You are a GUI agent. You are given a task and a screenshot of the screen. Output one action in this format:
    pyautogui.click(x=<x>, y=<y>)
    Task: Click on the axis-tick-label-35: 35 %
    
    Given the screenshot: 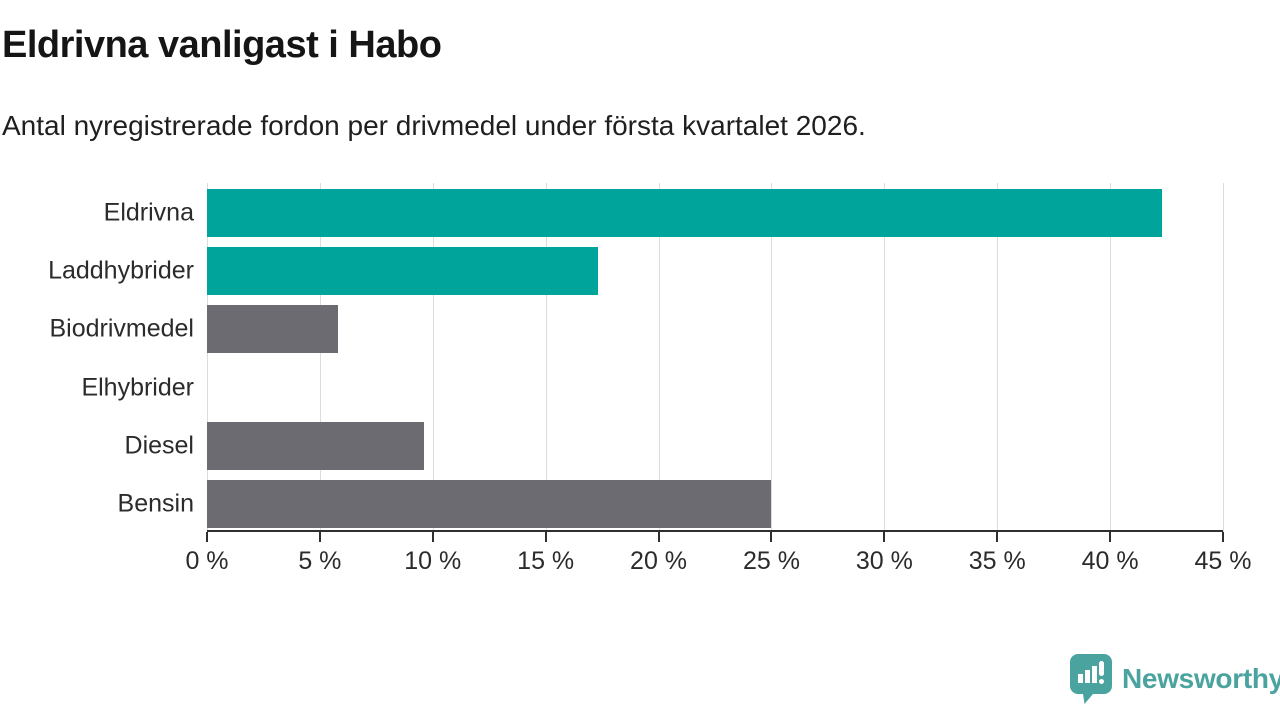 What is the action you would take?
    pyautogui.click(x=997, y=561)
    